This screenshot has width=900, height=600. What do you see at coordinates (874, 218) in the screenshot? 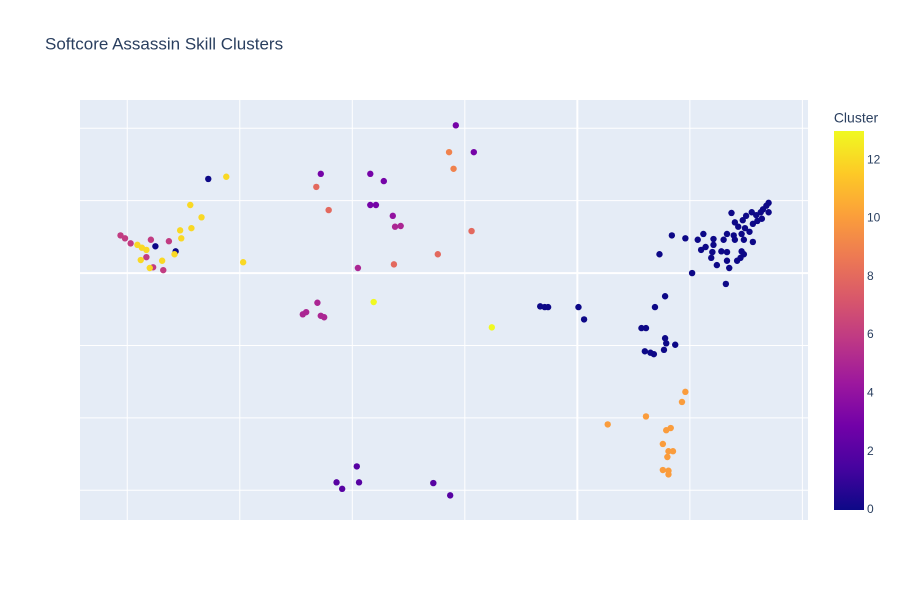
I see `colorbar-tick-label: 10` at bounding box center [874, 218].